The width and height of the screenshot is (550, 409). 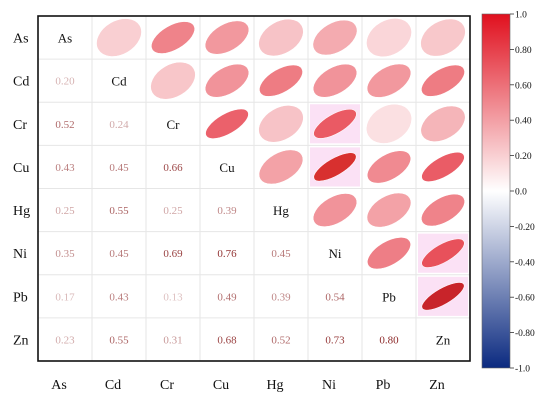 I want to click on colorbar-tick-label: -1.0, so click(x=522, y=370).